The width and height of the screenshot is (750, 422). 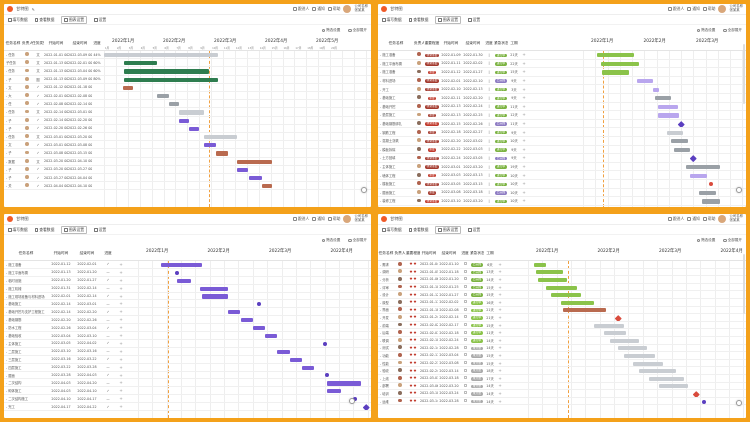 I want to click on table-row: - 原型 ♥ ♥ 2022-01-17 2022-02-02 进行中 16天 +, so click(x=562, y=303).